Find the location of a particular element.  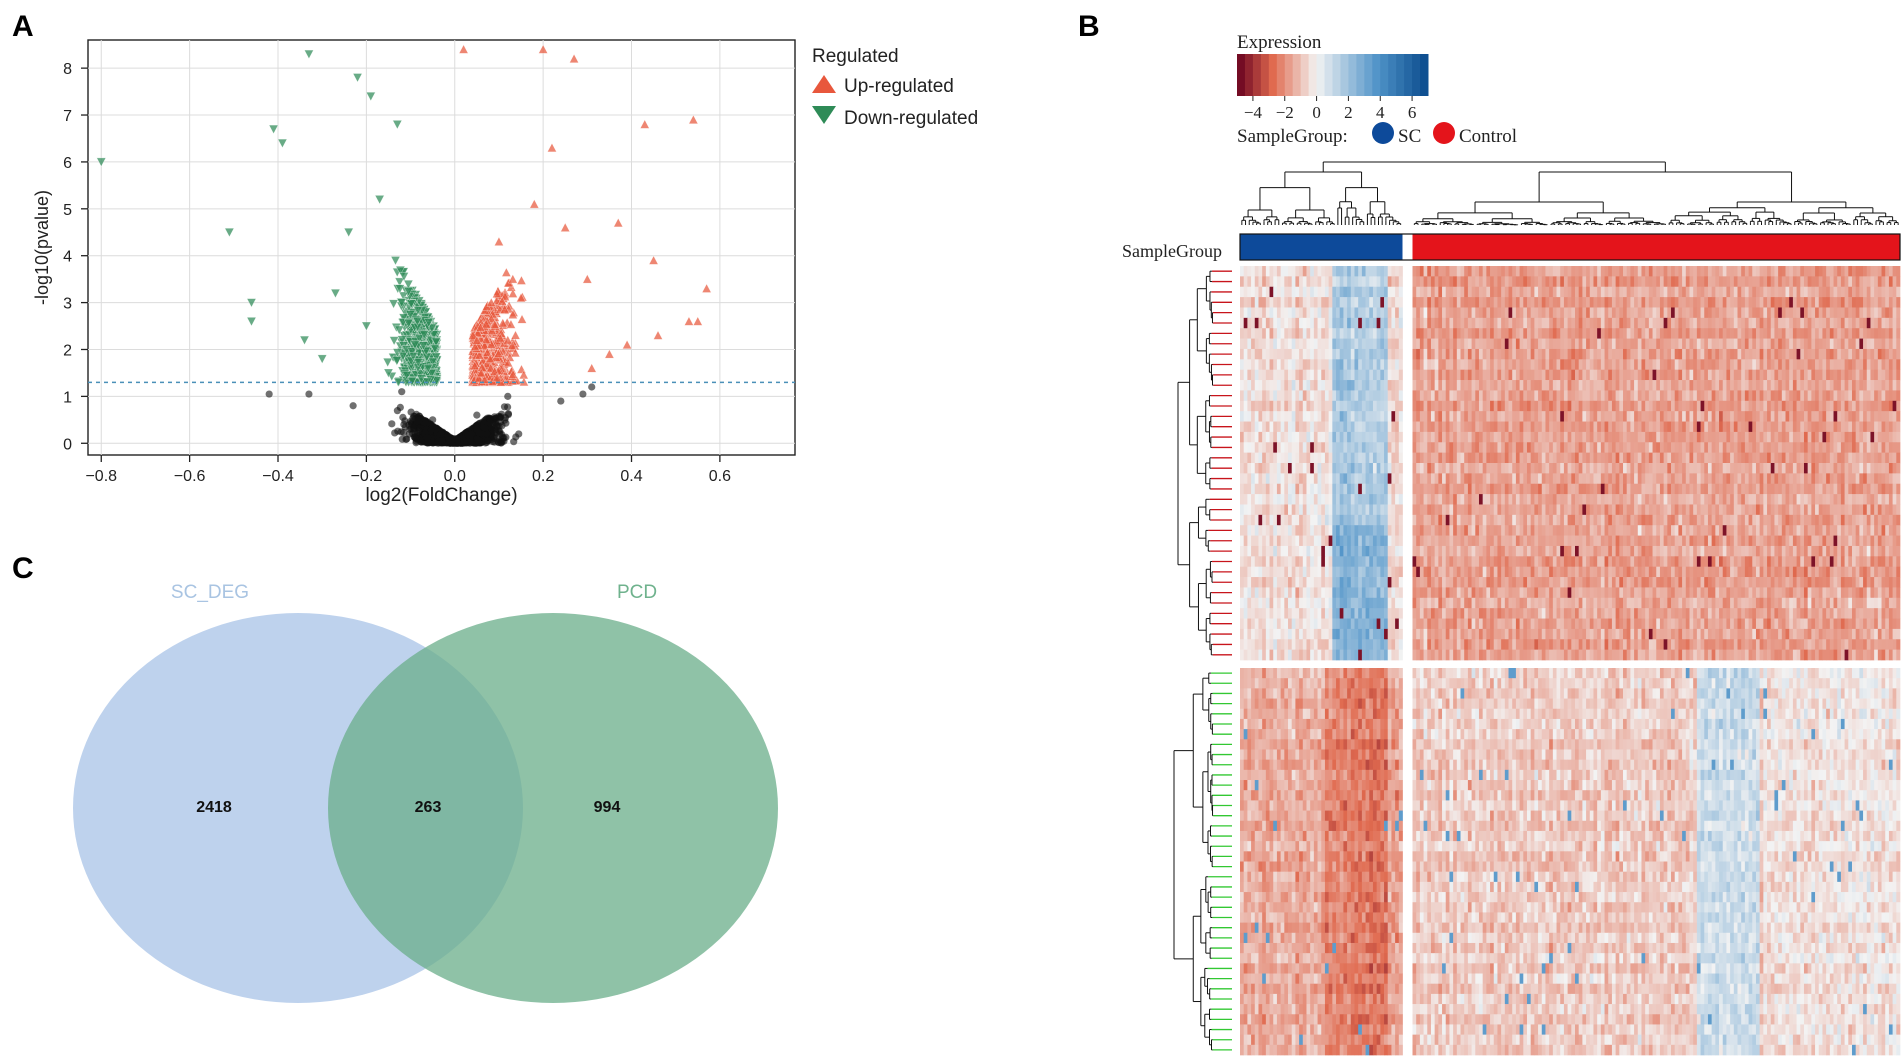

y-tick-label: 4 is located at coordinates (67, 257).